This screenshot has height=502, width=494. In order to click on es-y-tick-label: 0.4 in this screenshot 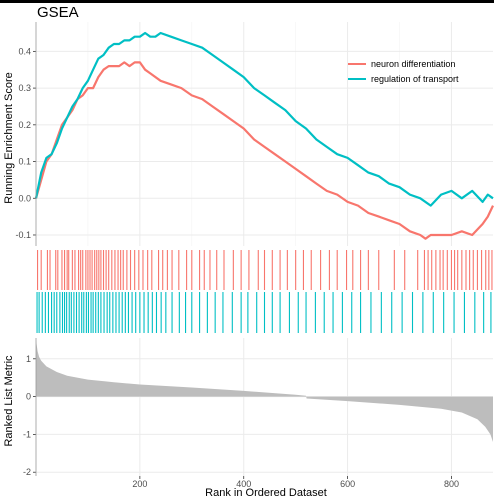, I will do `click(24, 51)`.